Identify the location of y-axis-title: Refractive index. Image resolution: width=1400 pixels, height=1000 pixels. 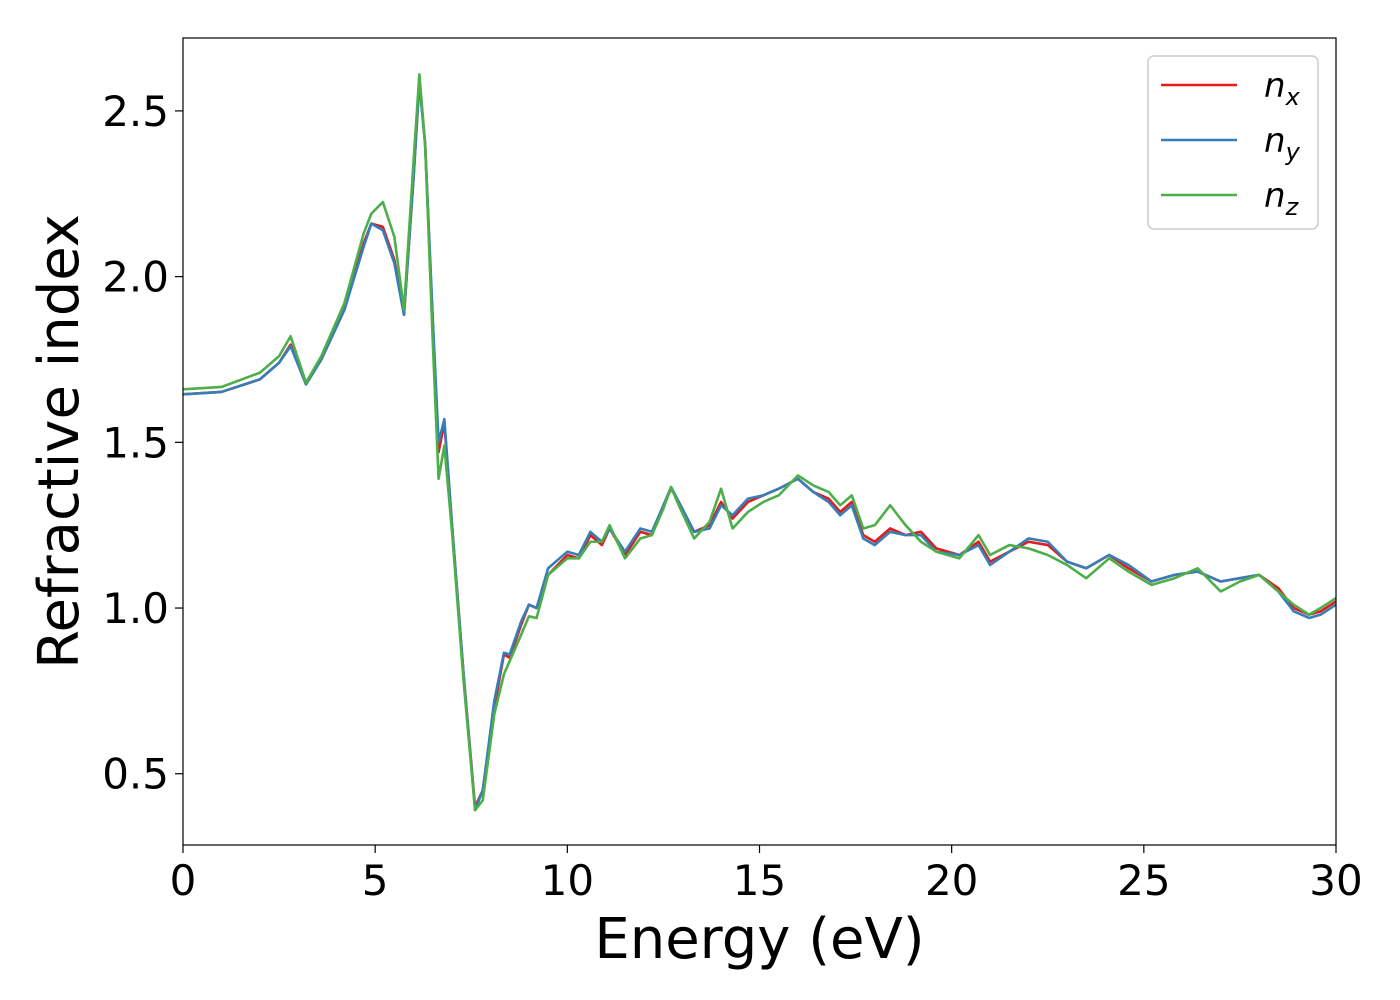
(59, 441).